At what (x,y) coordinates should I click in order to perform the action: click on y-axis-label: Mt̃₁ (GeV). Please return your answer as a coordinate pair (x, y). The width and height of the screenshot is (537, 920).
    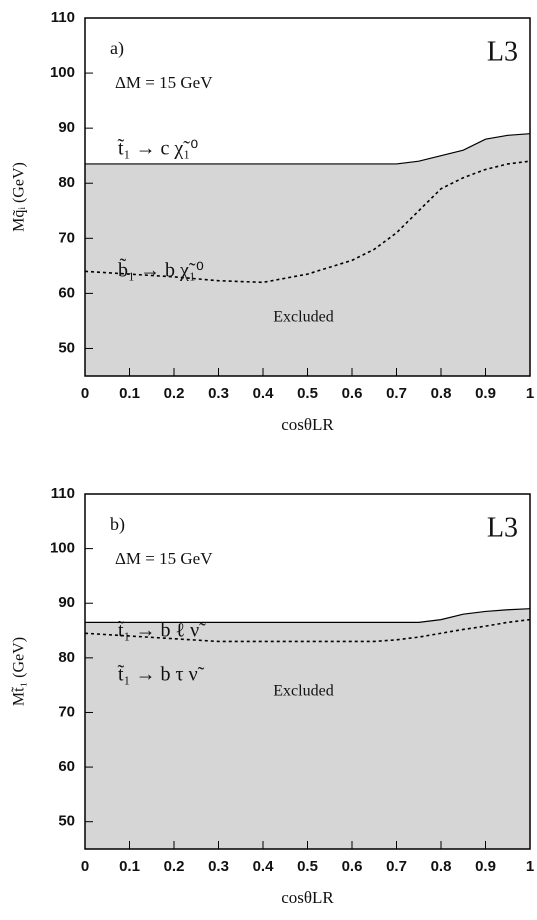
    Looking at the image, I should click on (19, 671).